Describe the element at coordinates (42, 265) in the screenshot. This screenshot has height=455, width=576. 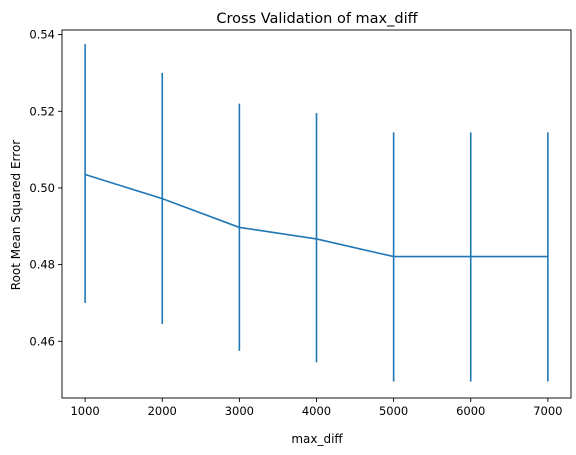
I see `y-tick-label: 0.48` at that location.